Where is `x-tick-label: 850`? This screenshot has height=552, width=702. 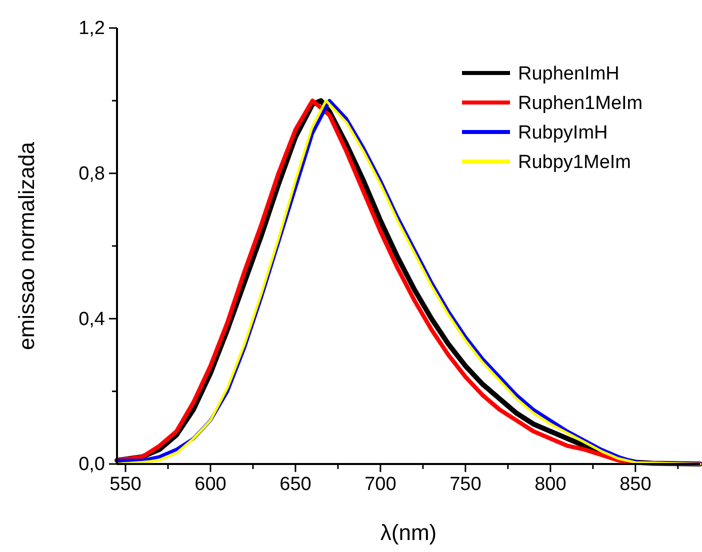
x-tick-label: 850 is located at coordinates (636, 484).